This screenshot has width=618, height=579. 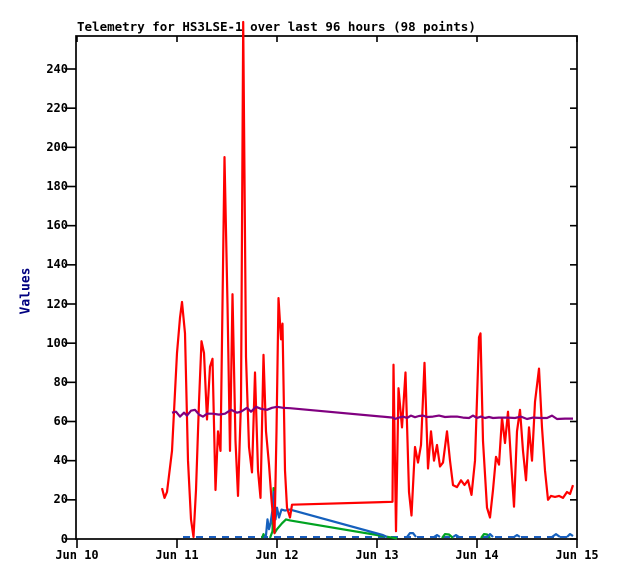 I want to click on telemetry-channel-green-line, so click(x=447, y=536).